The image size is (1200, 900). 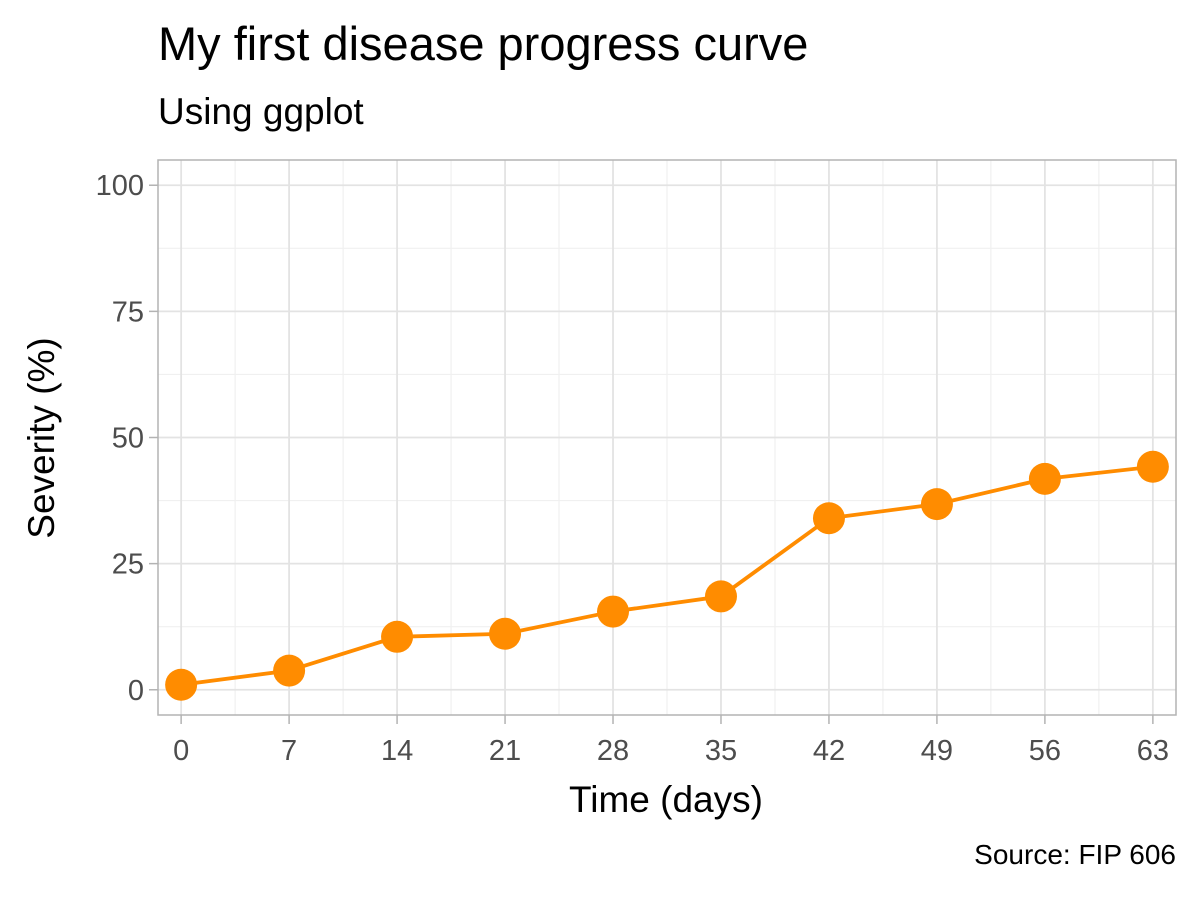 I want to click on x-tick-label: 63, so click(x=1153, y=751).